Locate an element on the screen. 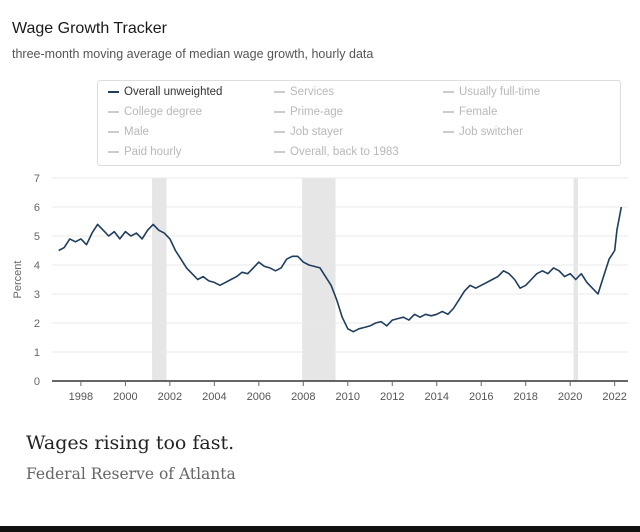  legend-item-male: Male is located at coordinates (128, 132).